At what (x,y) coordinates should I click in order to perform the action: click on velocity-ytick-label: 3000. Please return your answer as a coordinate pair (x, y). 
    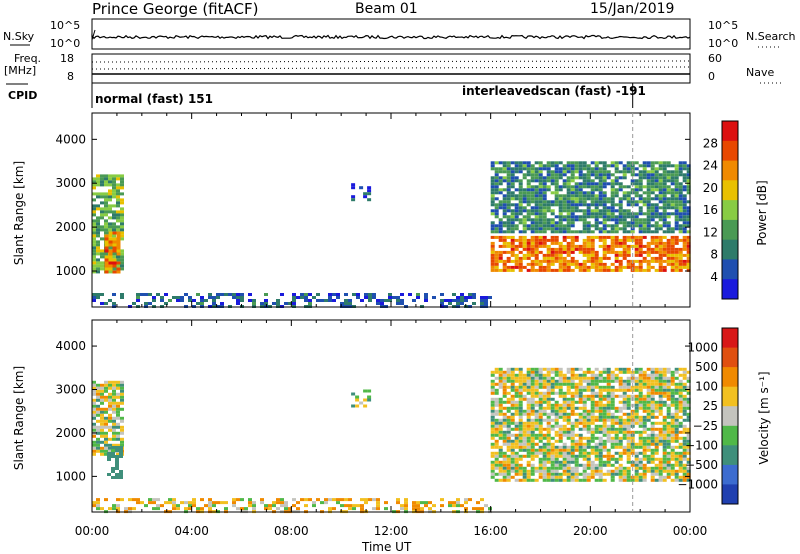
    Looking at the image, I should click on (70, 390).